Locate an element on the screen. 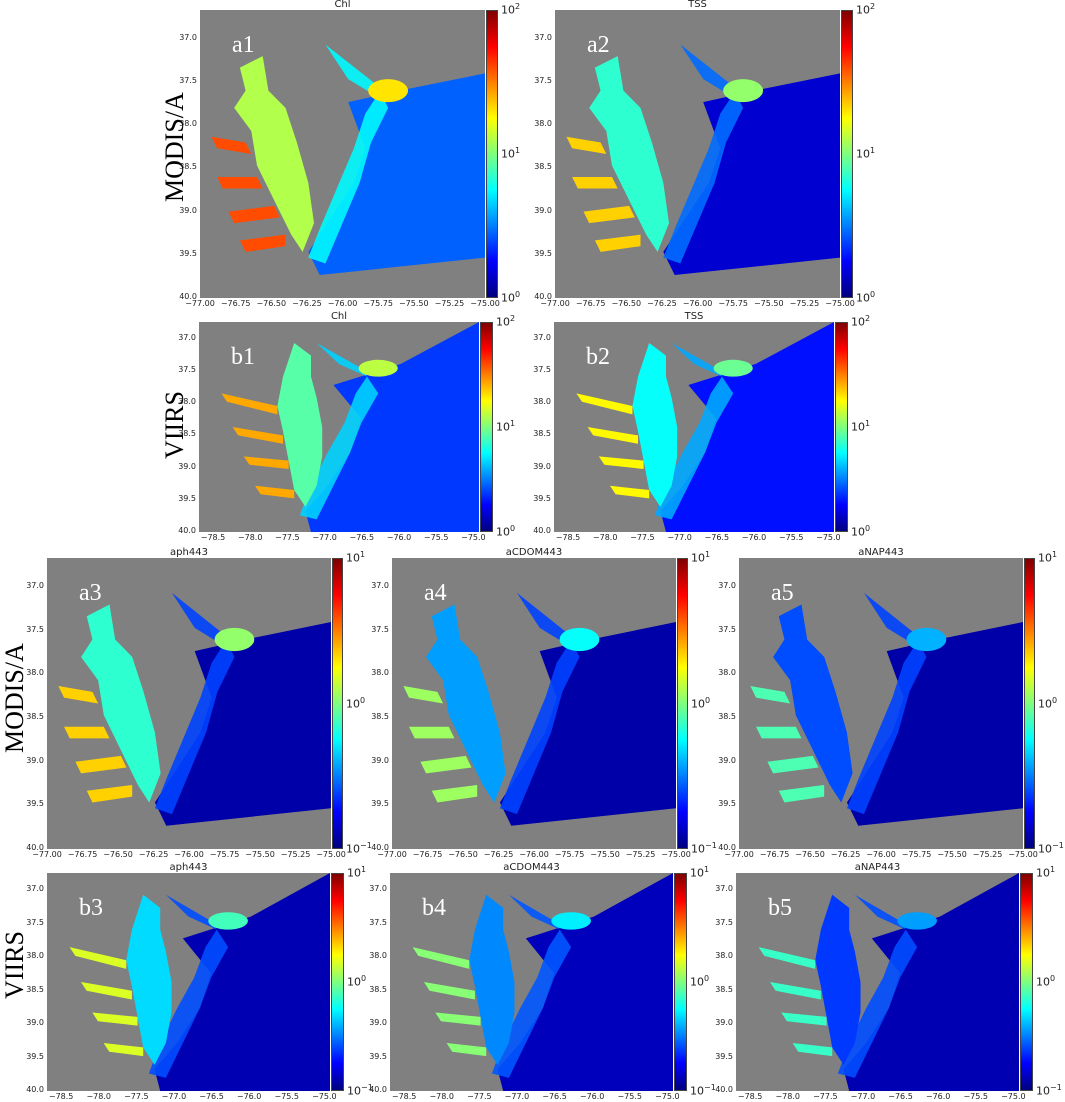 Image resolution: width=1065 pixels, height=1102 pixels. panel-label: a5 is located at coordinates (782, 593).